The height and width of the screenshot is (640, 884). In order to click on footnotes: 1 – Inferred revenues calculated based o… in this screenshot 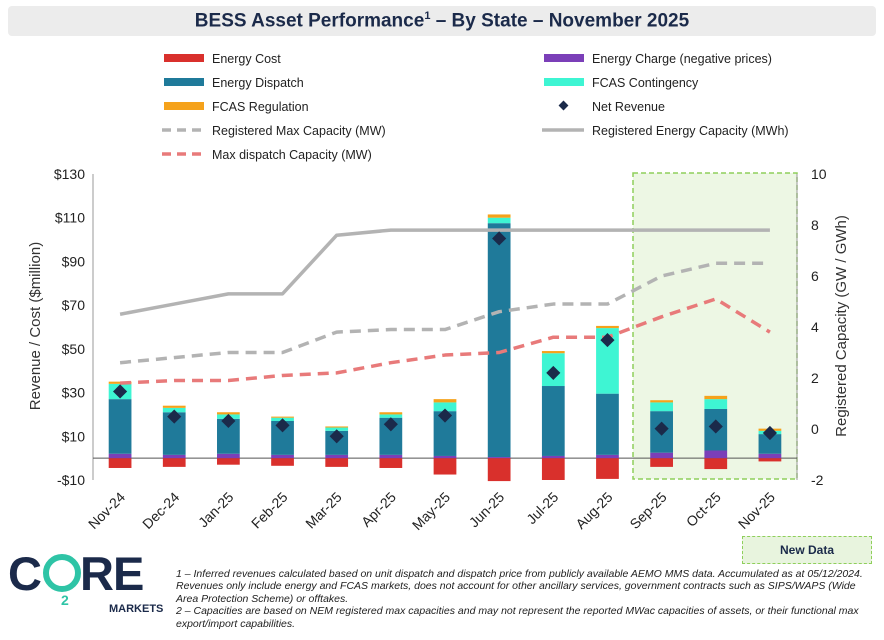, I will do `click(526, 599)`.